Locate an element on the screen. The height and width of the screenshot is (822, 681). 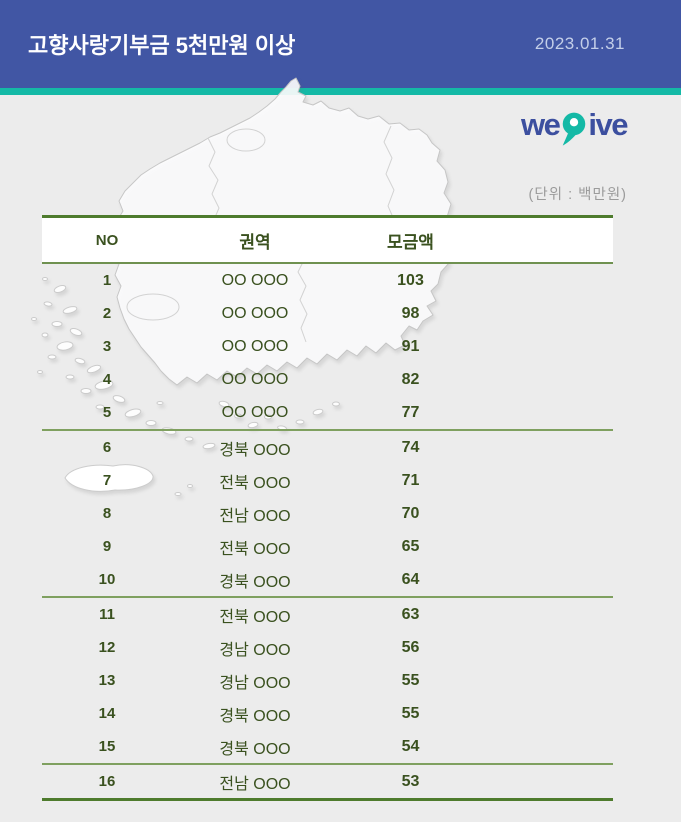
jeju-island is located at coordinates (109, 478).